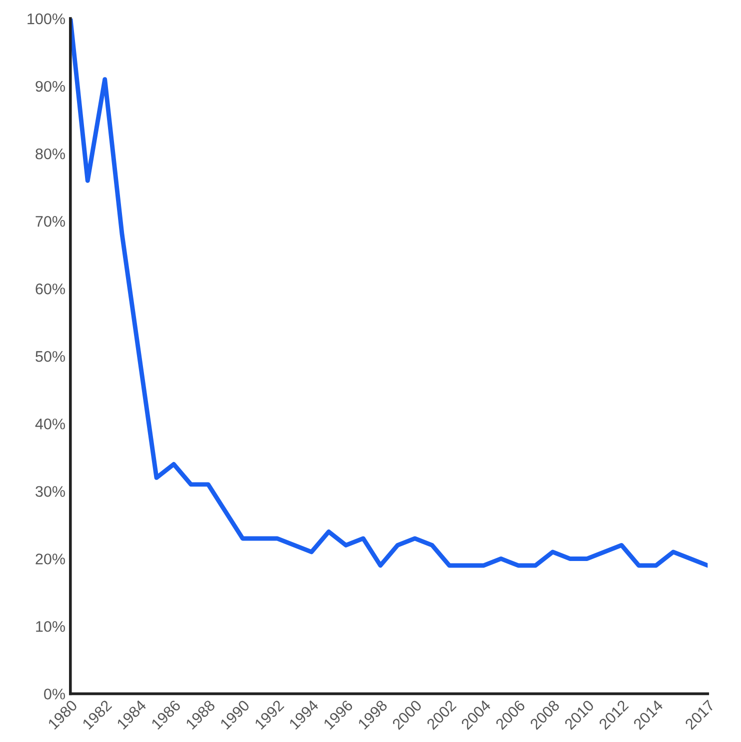 The height and width of the screenshot is (742, 741). What do you see at coordinates (50, 221) in the screenshot?
I see `y-tick-label: 70%` at bounding box center [50, 221].